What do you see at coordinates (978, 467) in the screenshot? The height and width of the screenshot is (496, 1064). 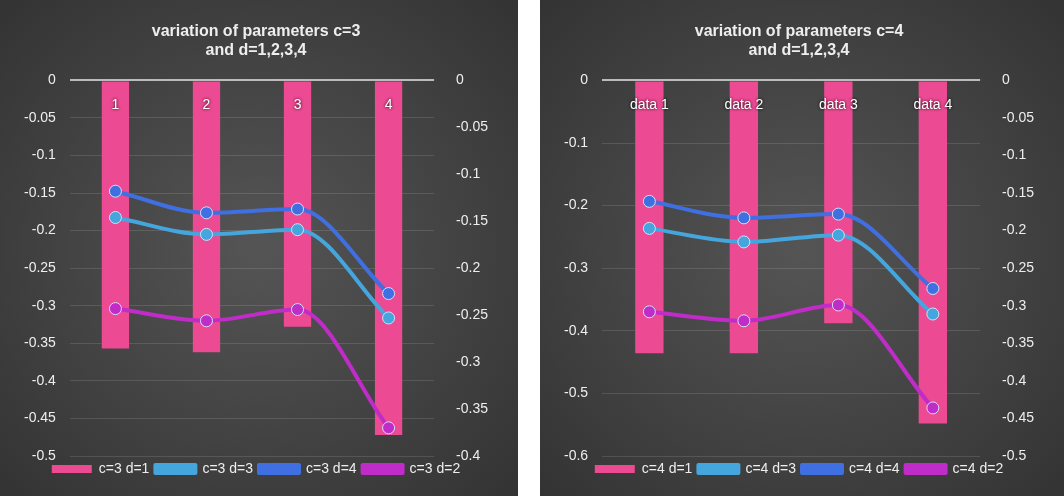 I see `legend-label: c=4 d=2` at bounding box center [978, 467].